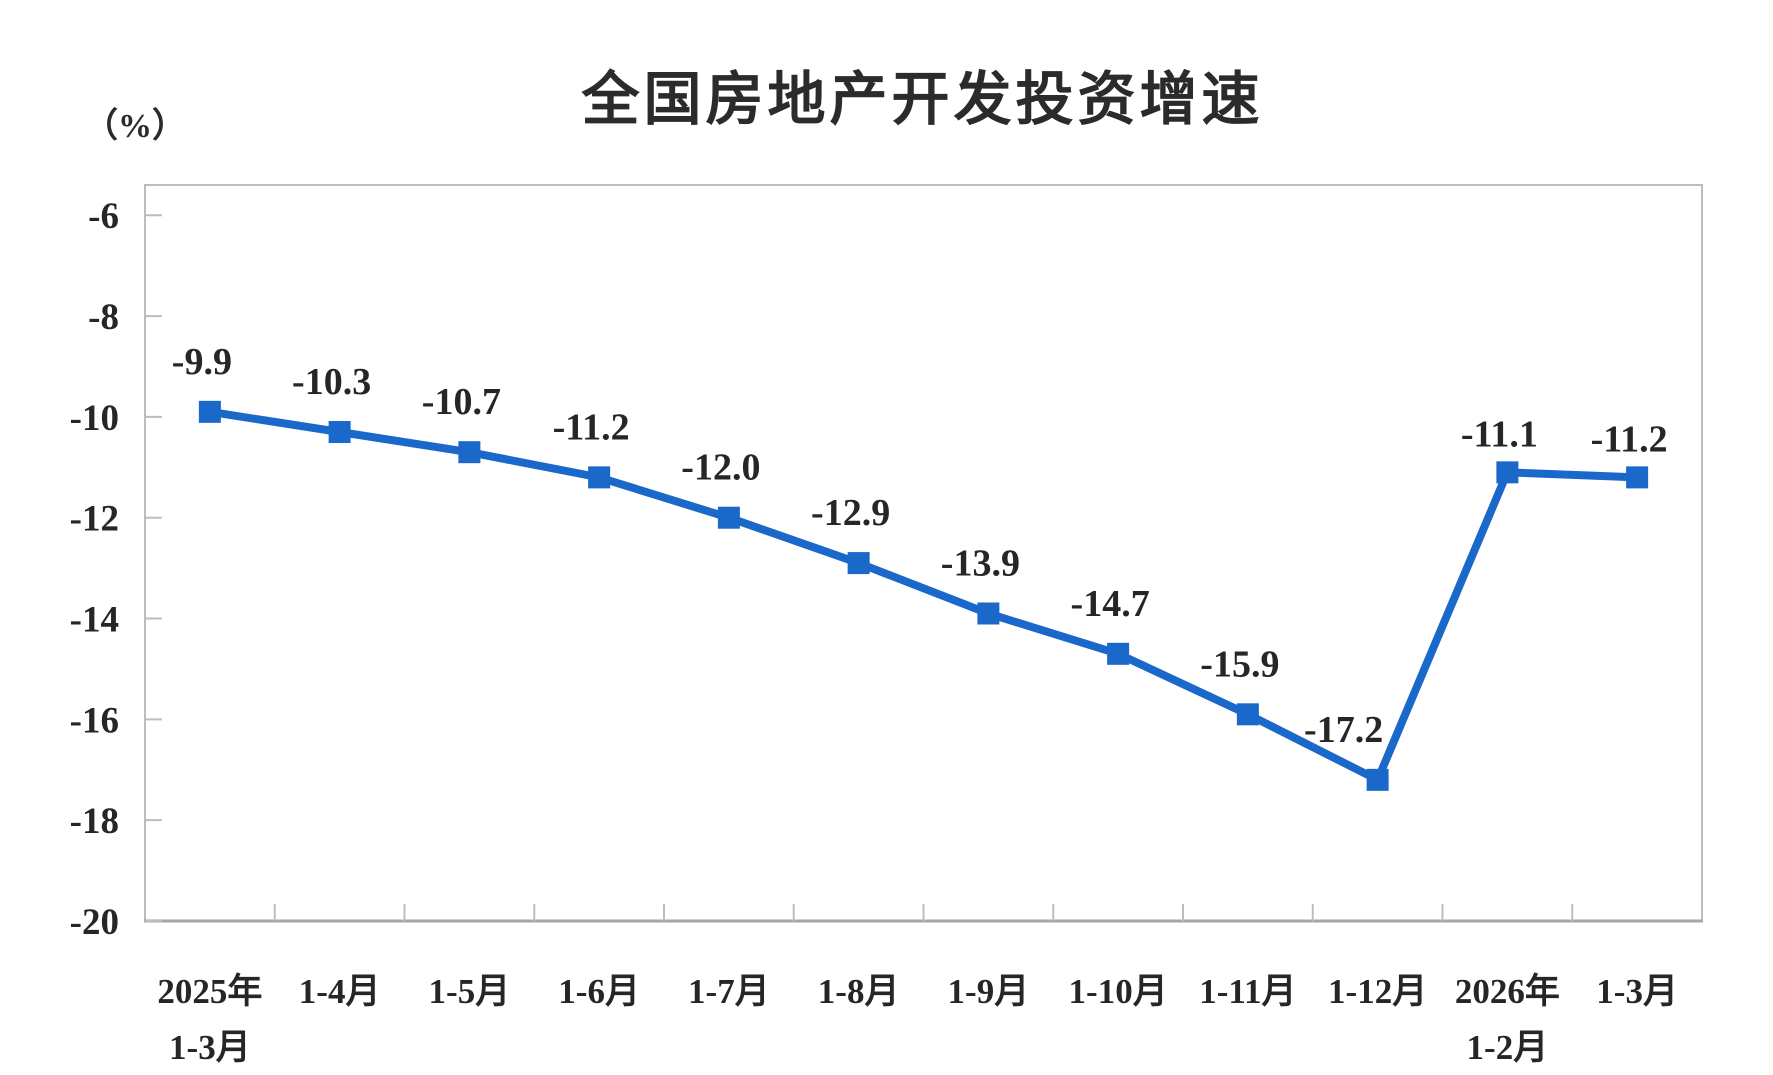  What do you see at coordinates (340, 991) in the screenshot?
I see `x-axis-tick-label: 1-4月` at bounding box center [340, 991].